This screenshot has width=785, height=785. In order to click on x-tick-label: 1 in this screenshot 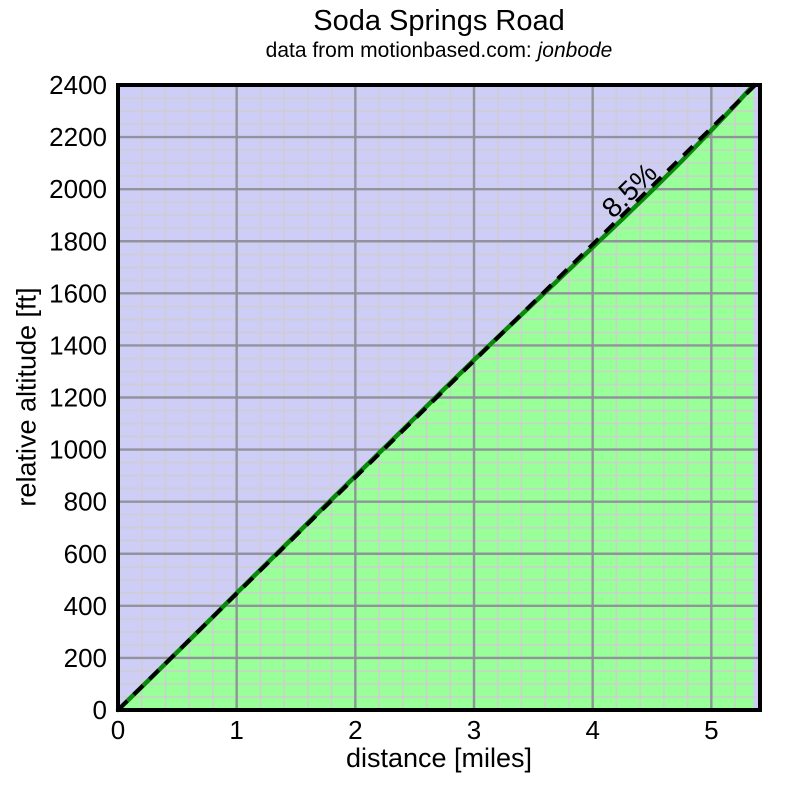, I will do `click(236, 730)`.